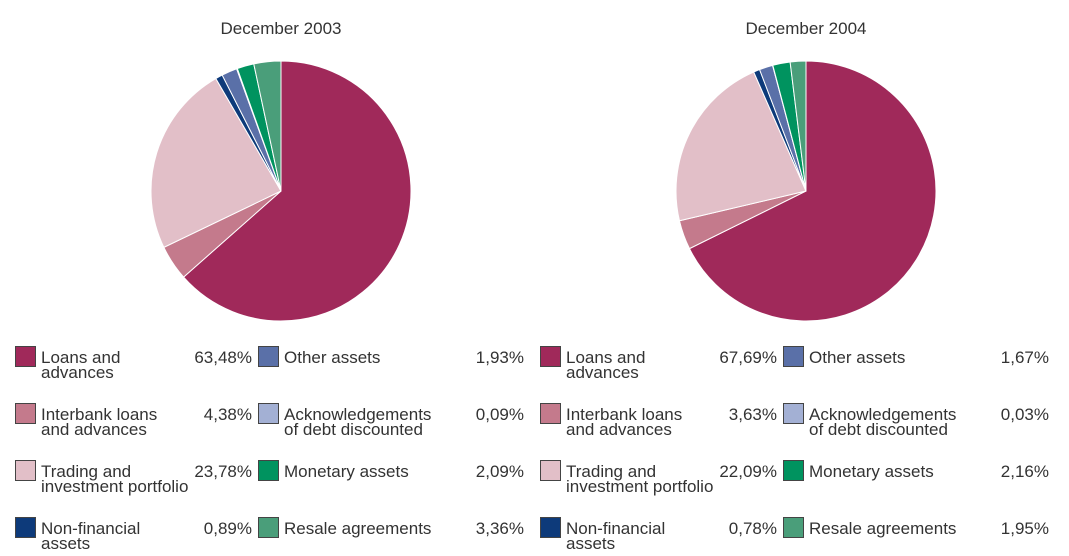 This screenshot has height=556, width=1069. I want to click on value-label: 22,09%, so click(748, 471).